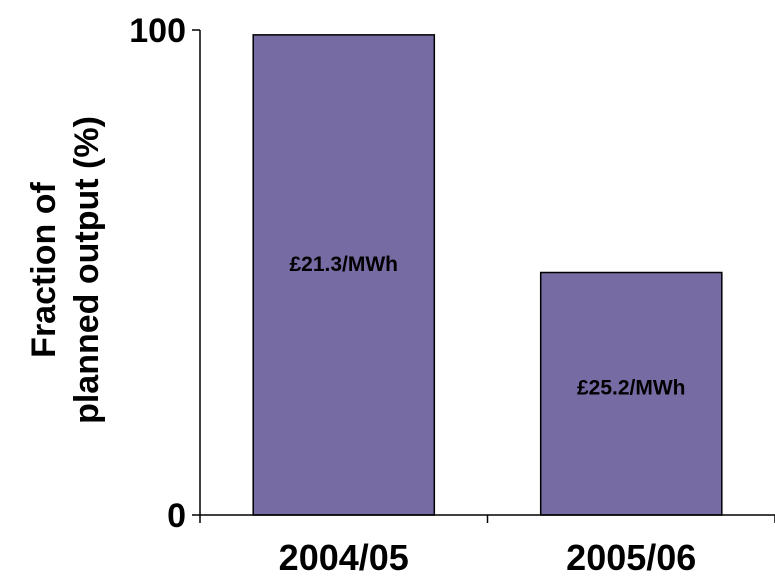 The image size is (775, 579). I want to click on x-tick-label-2005-06: 2005/06, so click(631, 557).